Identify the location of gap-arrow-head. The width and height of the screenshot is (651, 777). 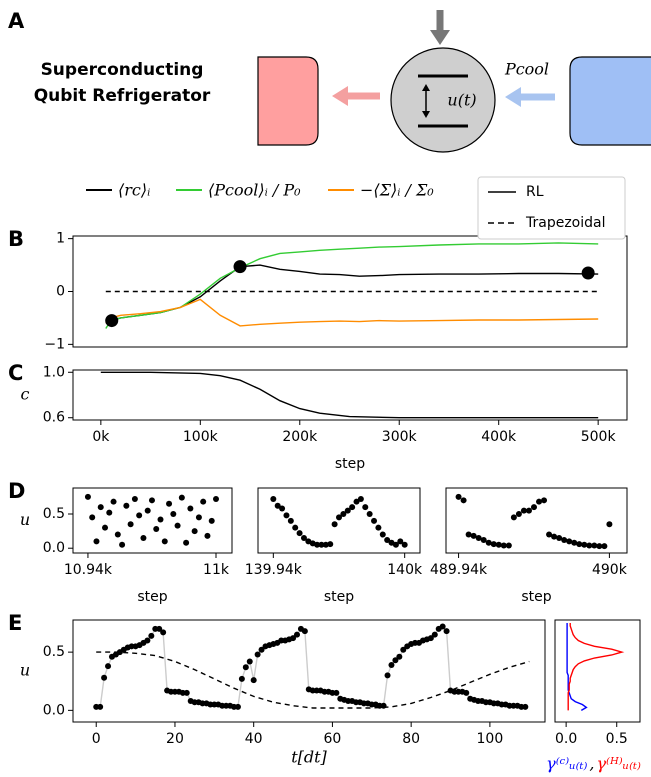
(426, 87).